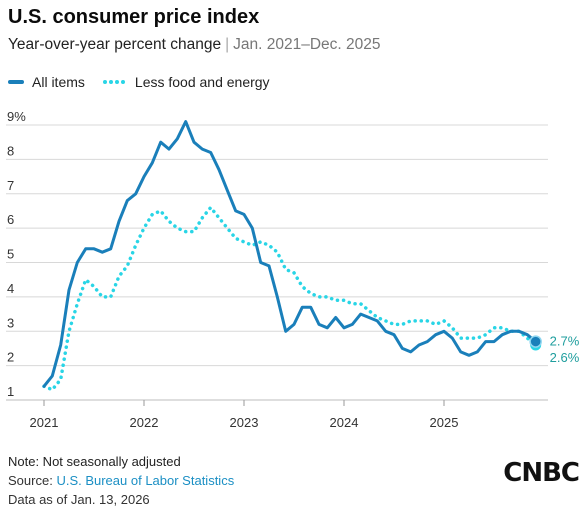 This screenshot has width=587, height=512. I want to click on end-marker-all-items, so click(535, 341).